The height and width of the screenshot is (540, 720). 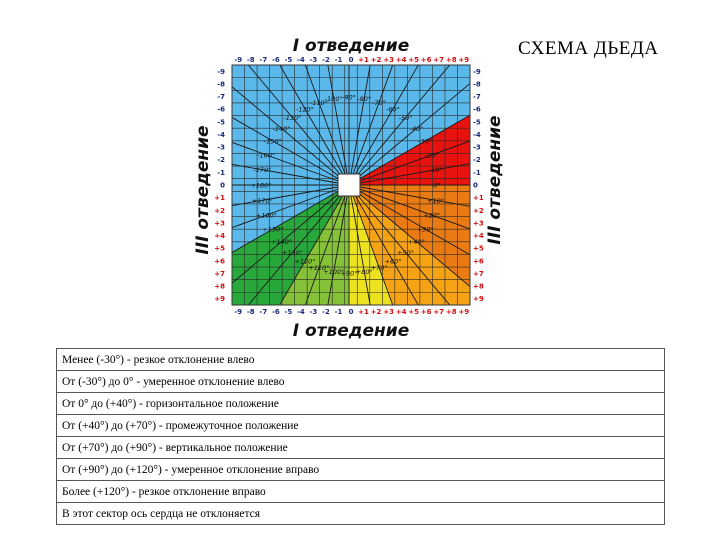 What do you see at coordinates (221, 84) in the screenshot?
I see `scale-label-left: -8` at bounding box center [221, 84].